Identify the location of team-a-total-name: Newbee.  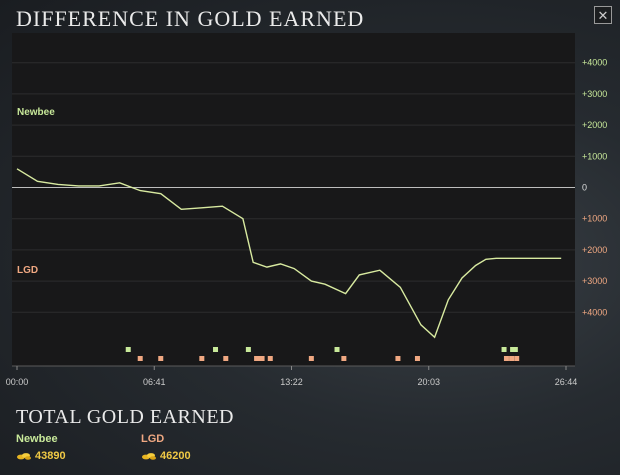
(37, 439).